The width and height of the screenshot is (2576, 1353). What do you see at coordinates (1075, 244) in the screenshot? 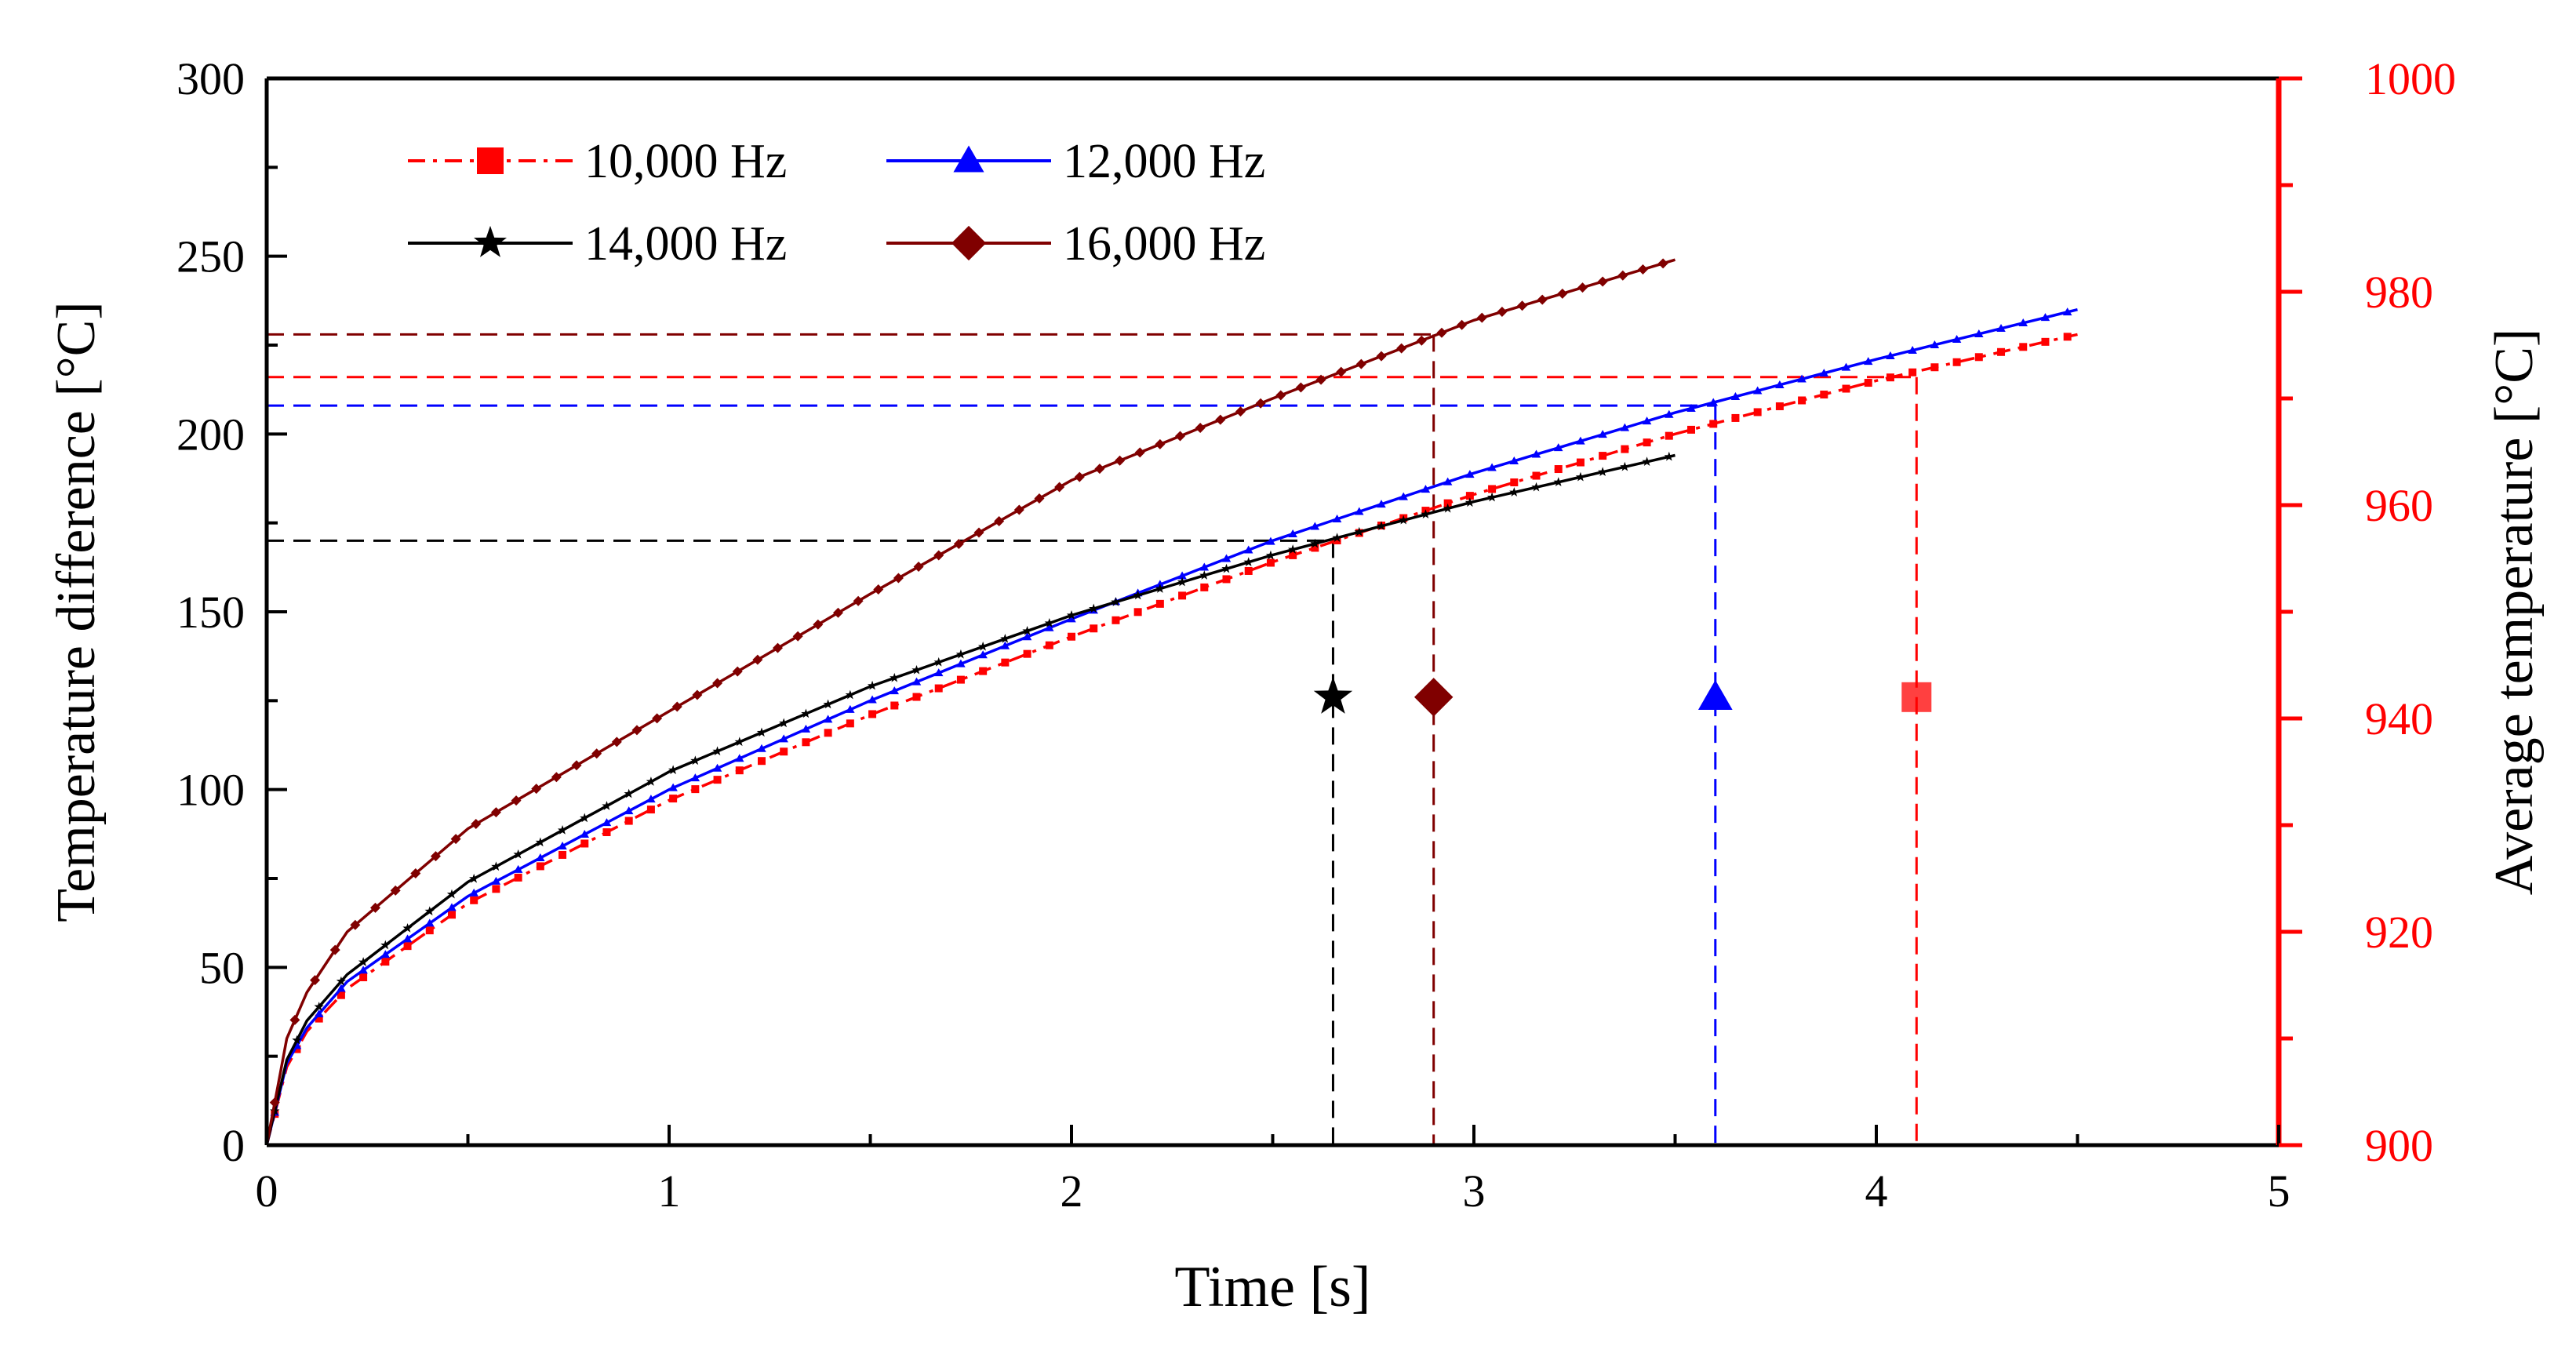
I see `legend-entry-3: 16,000 Hz` at bounding box center [1075, 244].